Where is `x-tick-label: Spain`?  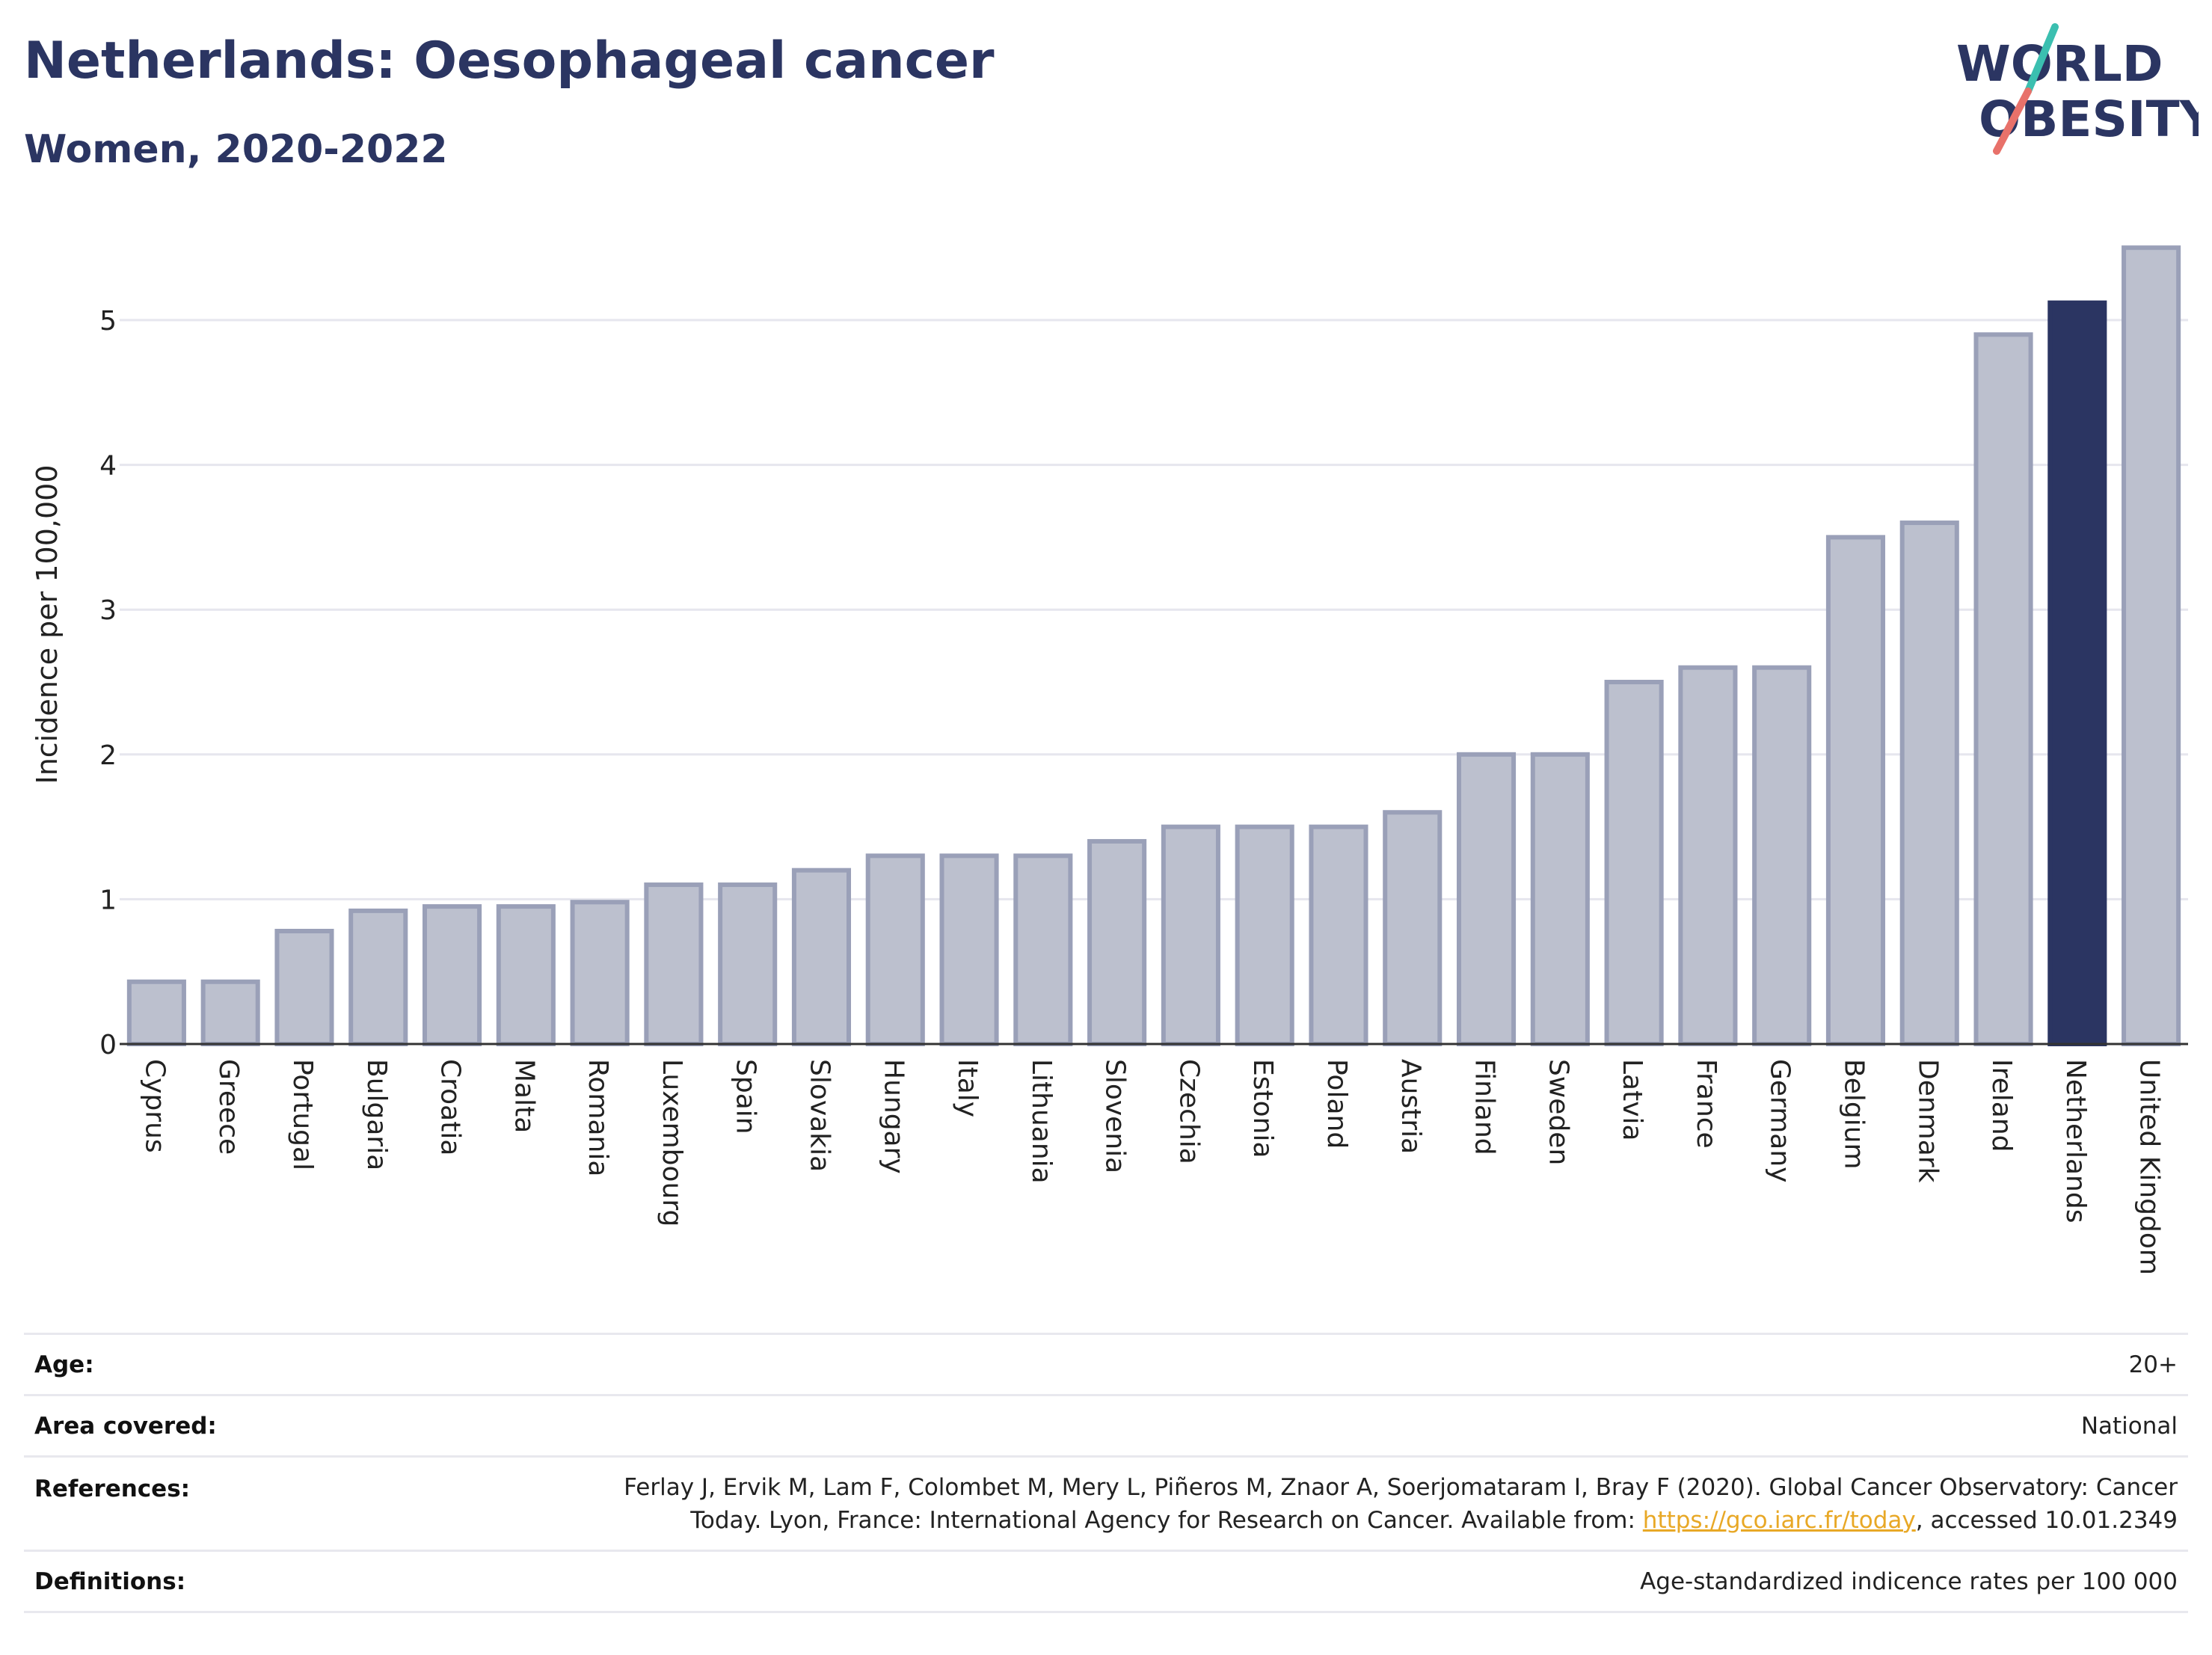 x-tick-label: Spain is located at coordinates (746, 1096).